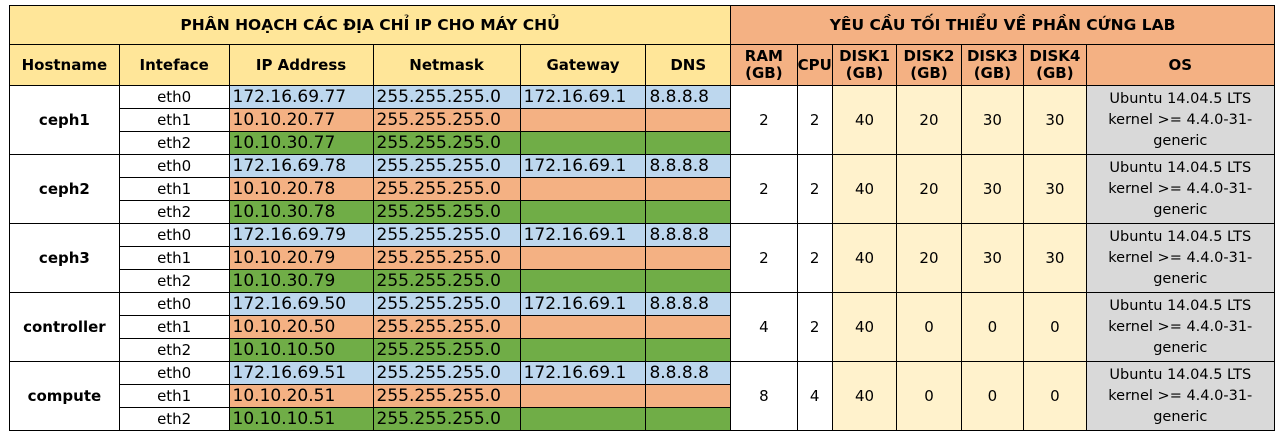 The width and height of the screenshot is (1280, 441). Describe the element at coordinates (64, 65) in the screenshot. I see `header-hostname: Hostname` at that location.